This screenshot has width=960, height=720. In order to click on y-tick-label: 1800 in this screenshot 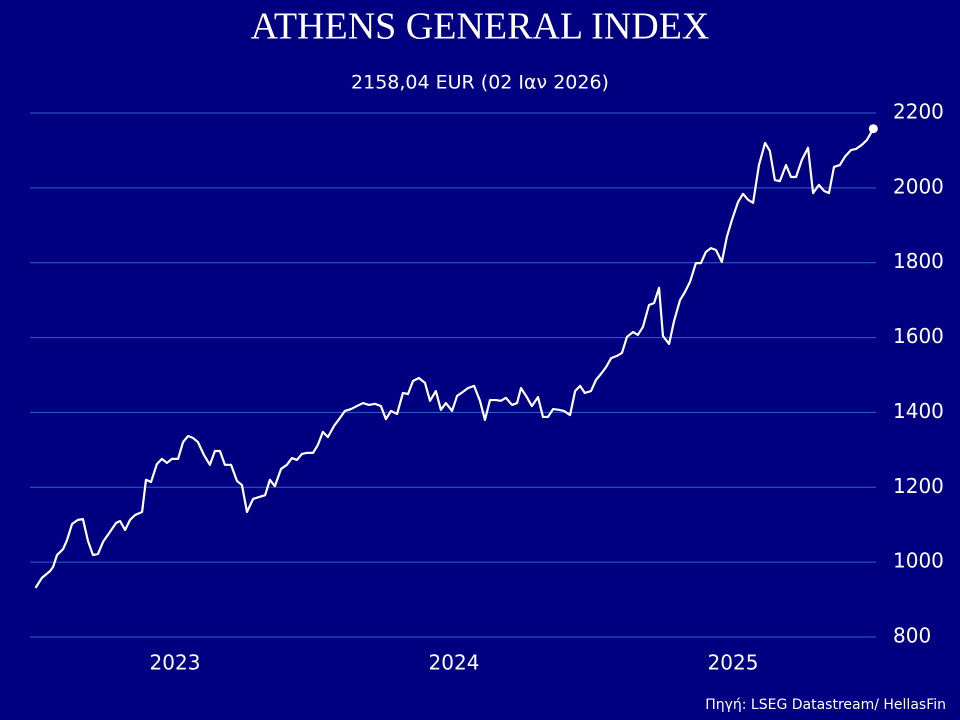, I will do `click(918, 261)`.